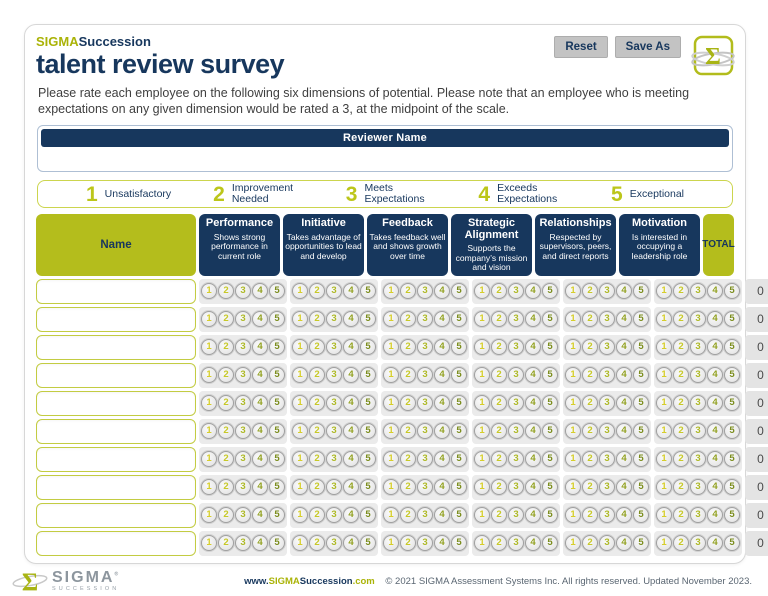 Image resolution: width=768 pixels, height=596 pixels. Describe the element at coordinates (647, 47) in the screenshot. I see `save-as-button: Save As` at that location.